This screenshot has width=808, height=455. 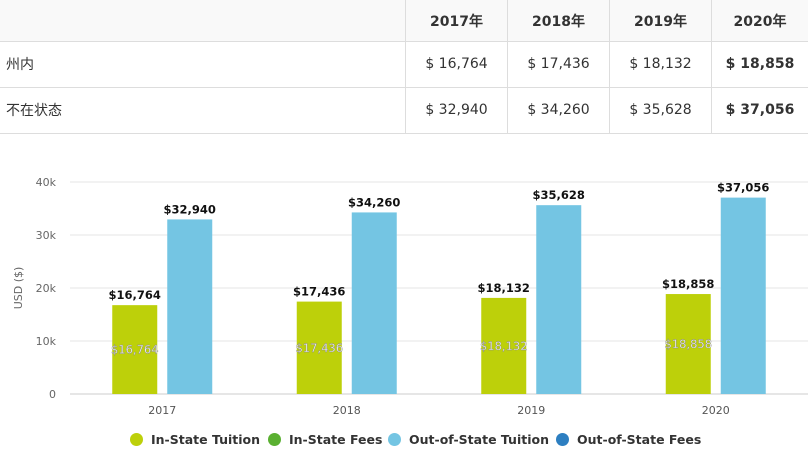 I want to click on inner-data-label: $18,132, so click(x=504, y=346).